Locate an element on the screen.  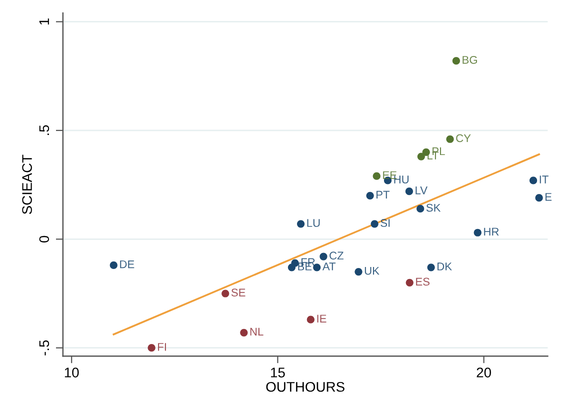
data-label: CZ is located at coordinates (337, 256).